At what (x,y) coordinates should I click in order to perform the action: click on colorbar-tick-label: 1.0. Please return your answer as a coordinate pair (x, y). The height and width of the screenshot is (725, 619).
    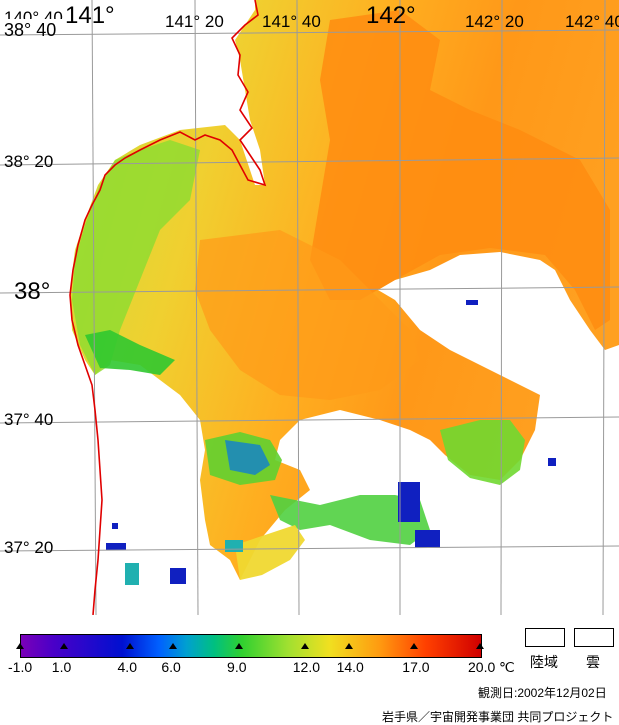
    Looking at the image, I should click on (61, 667).